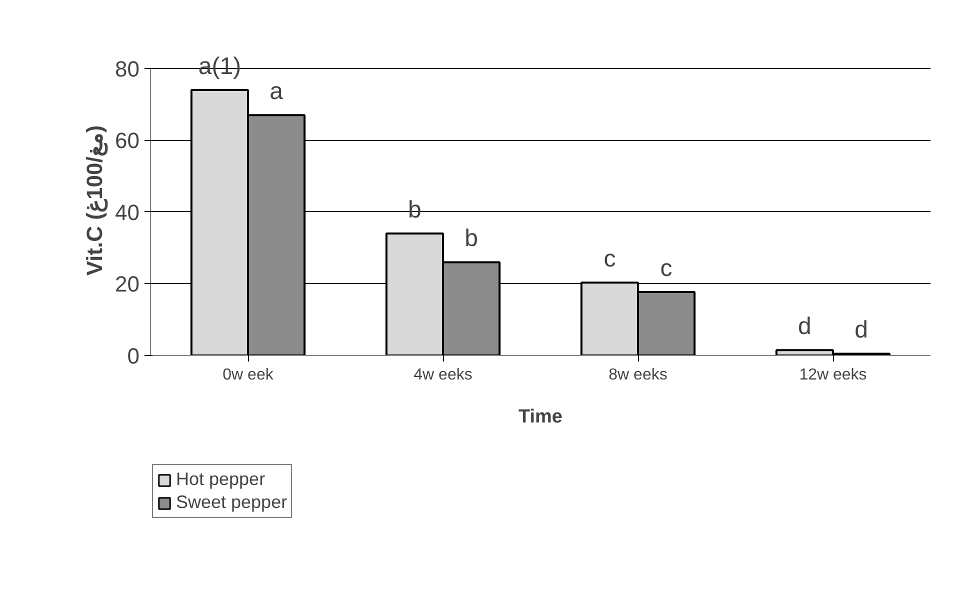  Describe the element at coordinates (443, 375) in the screenshot. I see `x-tick-label: 4w eeks` at that location.